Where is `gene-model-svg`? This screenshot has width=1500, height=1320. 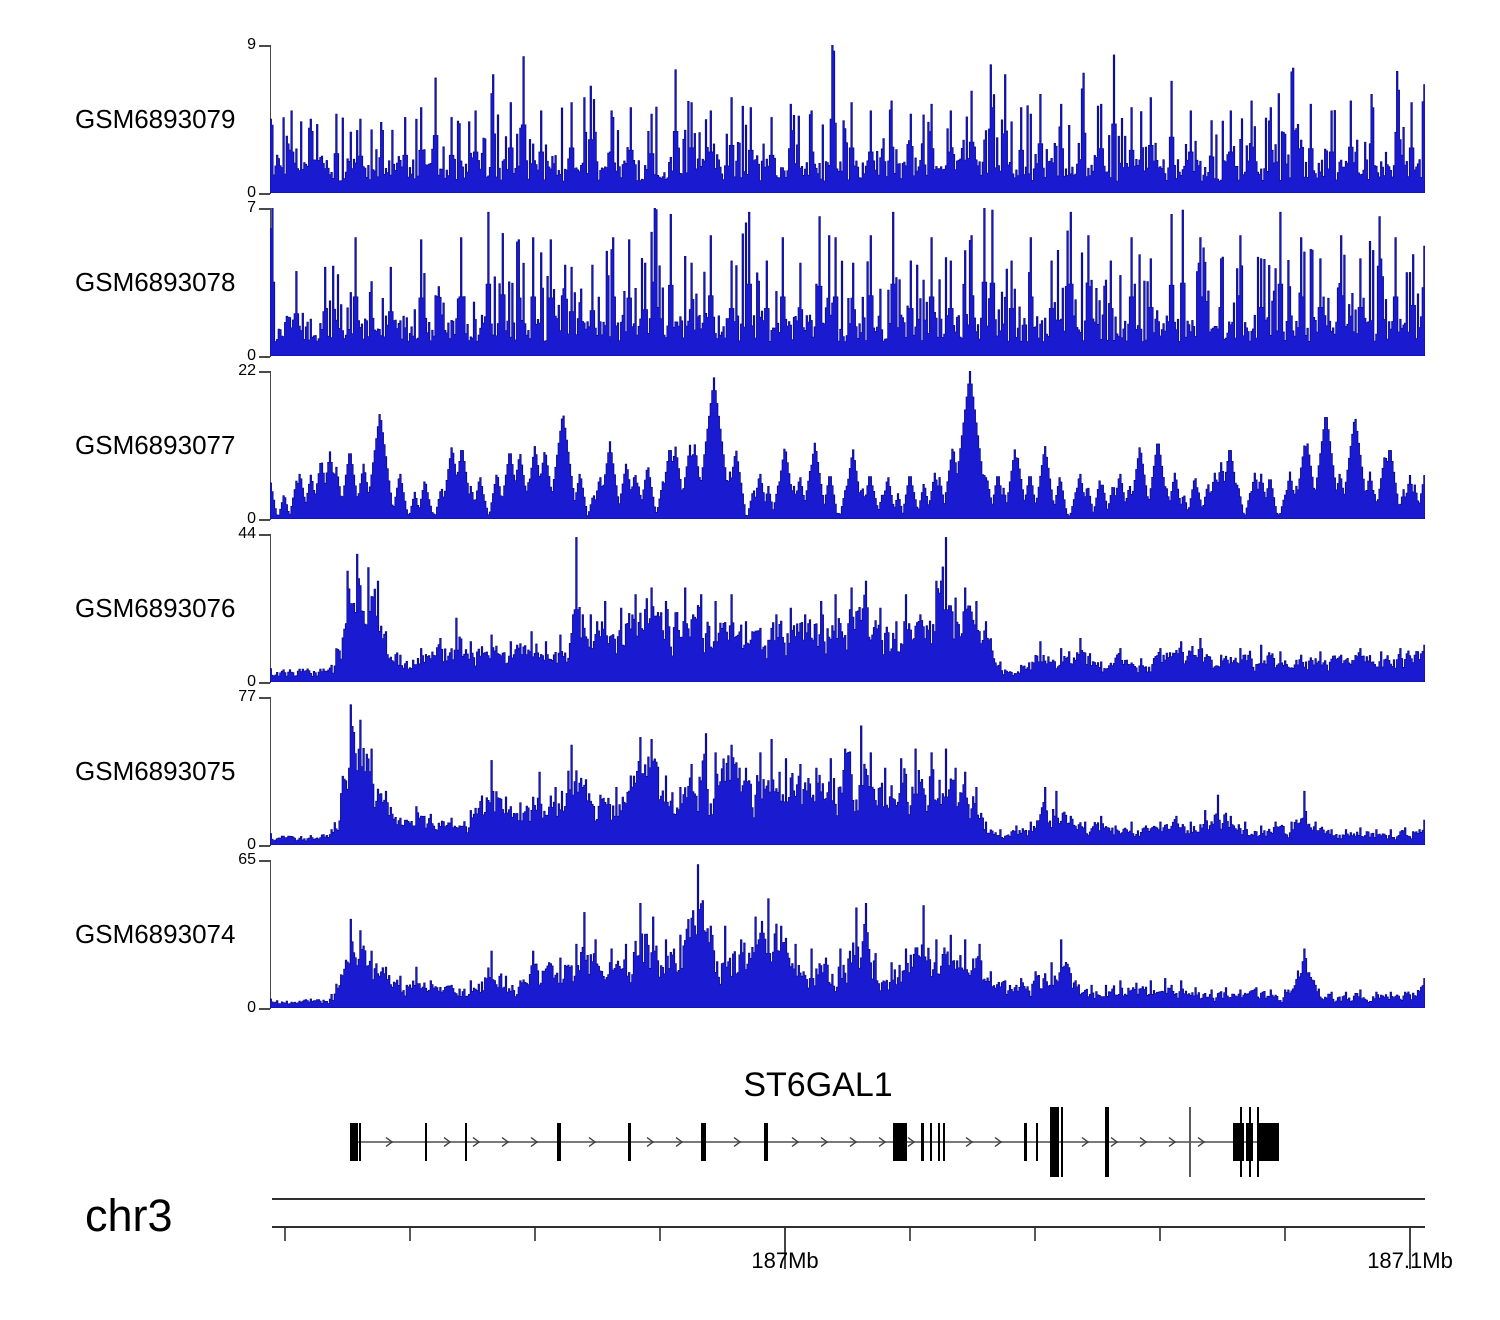 gene-model-svg is located at coordinates (814, 1142).